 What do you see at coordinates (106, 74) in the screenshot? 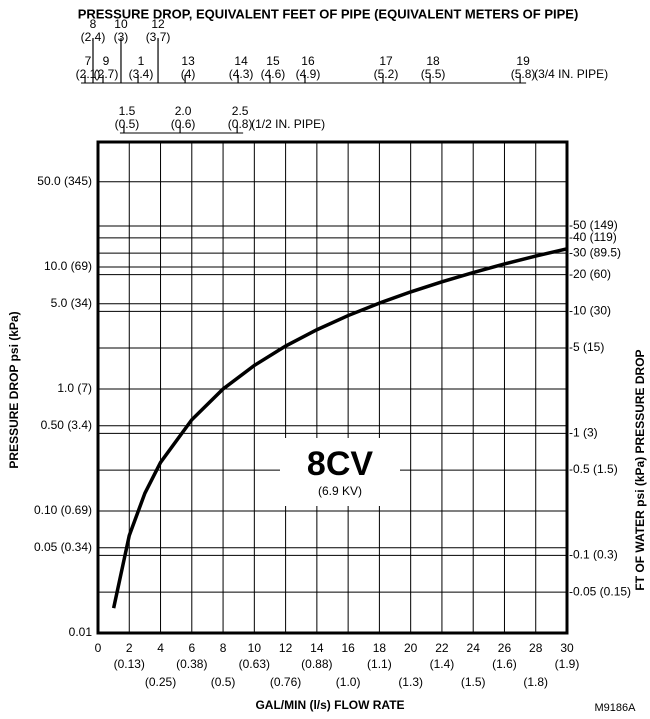
I see `pipe-tick-metric: (2.7)` at bounding box center [106, 74].